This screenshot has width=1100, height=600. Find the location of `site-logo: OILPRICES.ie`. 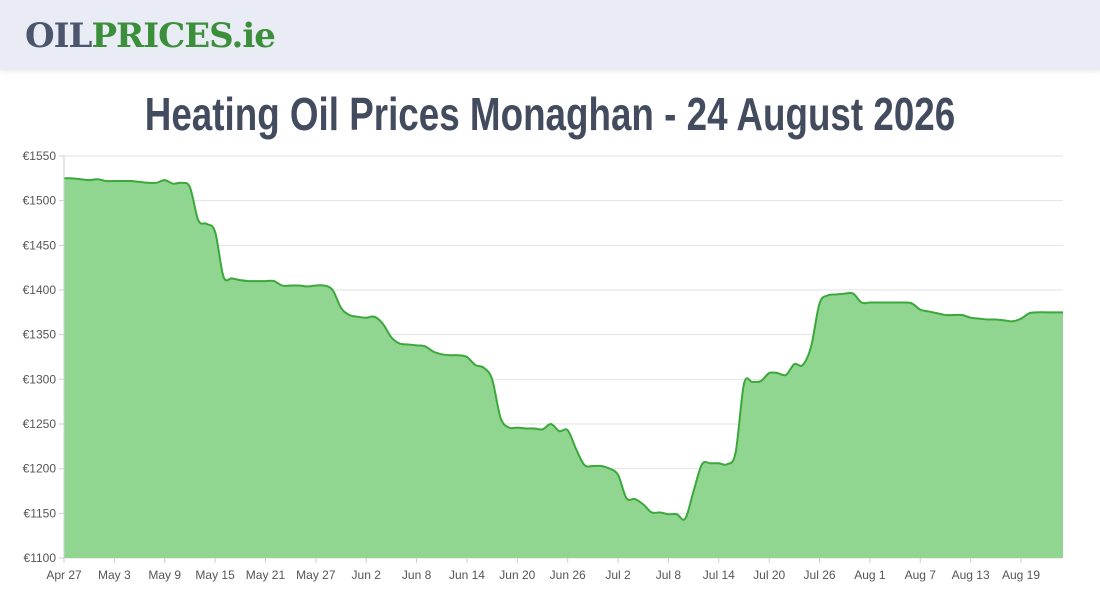

site-logo: OILPRICES.ie is located at coordinates (150, 36).